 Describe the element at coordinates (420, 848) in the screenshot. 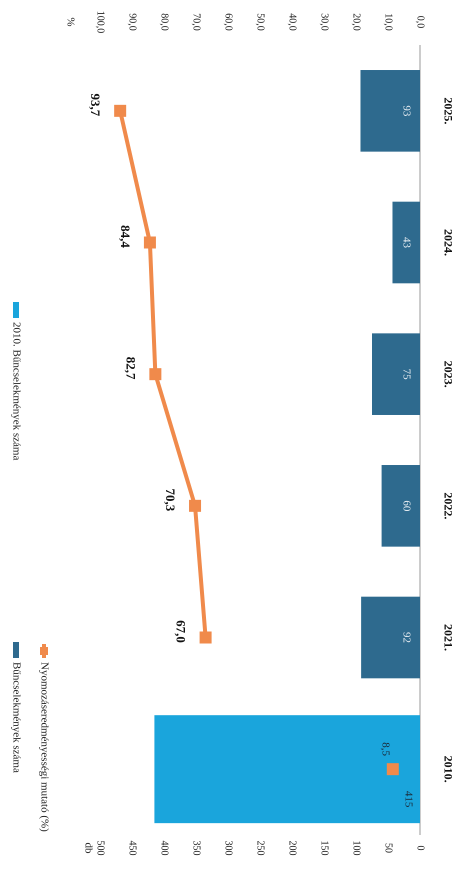

I see `left-axis-tick-label: 0` at that location.